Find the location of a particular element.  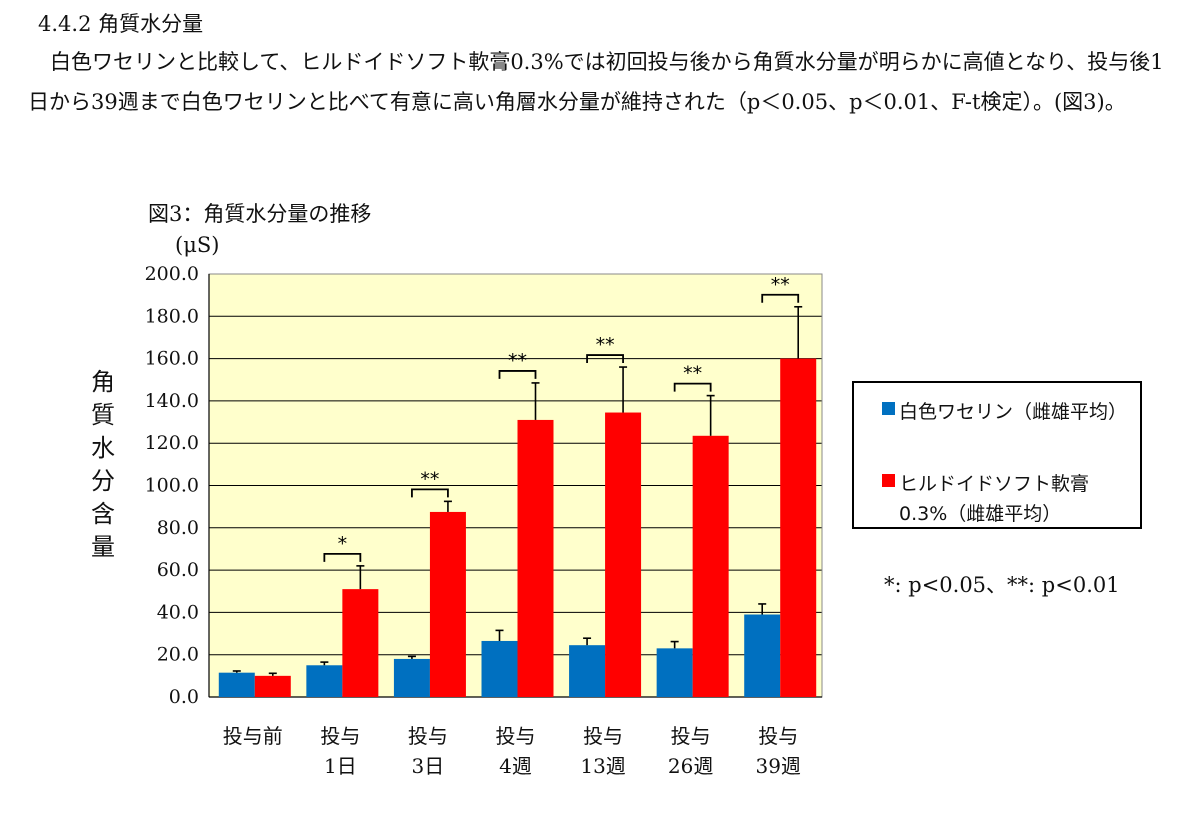

significance-marker: * is located at coordinates (343, 544).